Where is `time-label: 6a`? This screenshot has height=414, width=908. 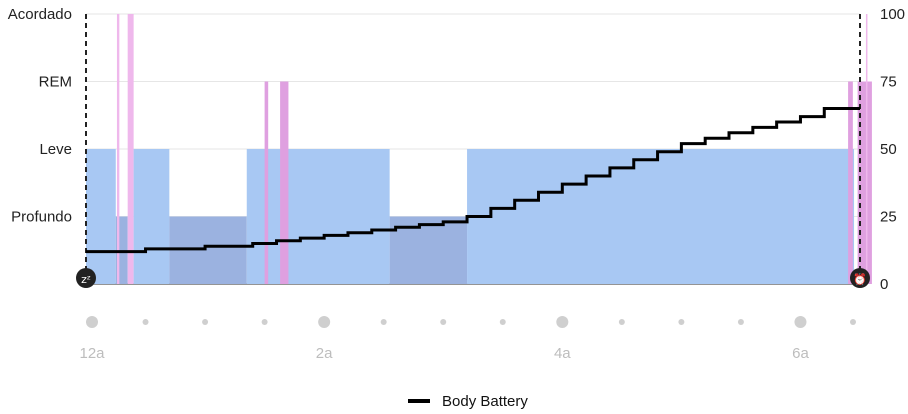 time-label: 6a is located at coordinates (800, 353).